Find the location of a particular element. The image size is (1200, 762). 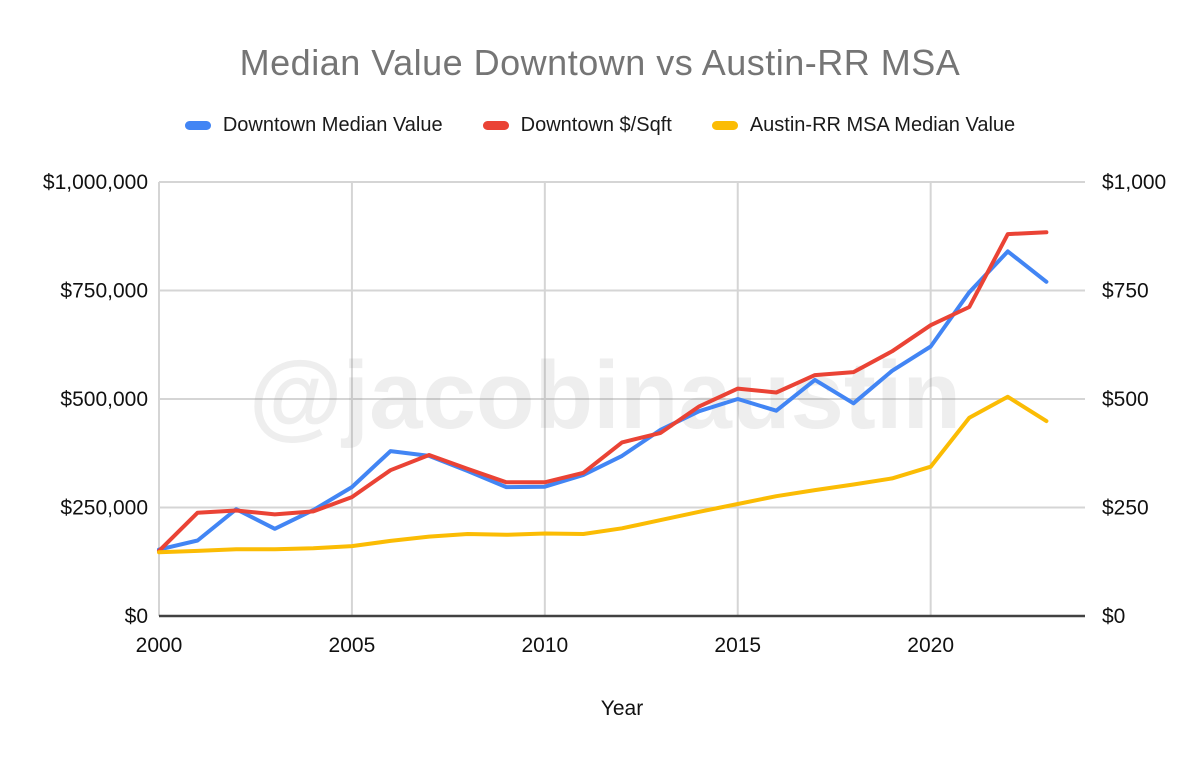

x-axis-tick-label: 2020 is located at coordinates (930, 645).